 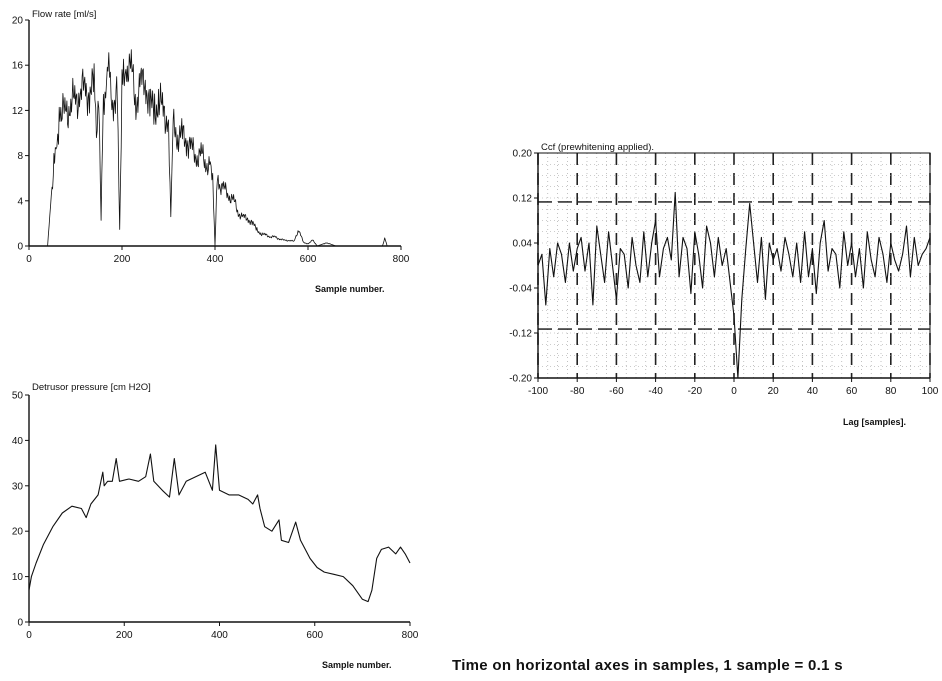 What do you see at coordinates (64, 14) in the screenshot?
I see `chart-title: Flow rate [ml/s]` at bounding box center [64, 14].